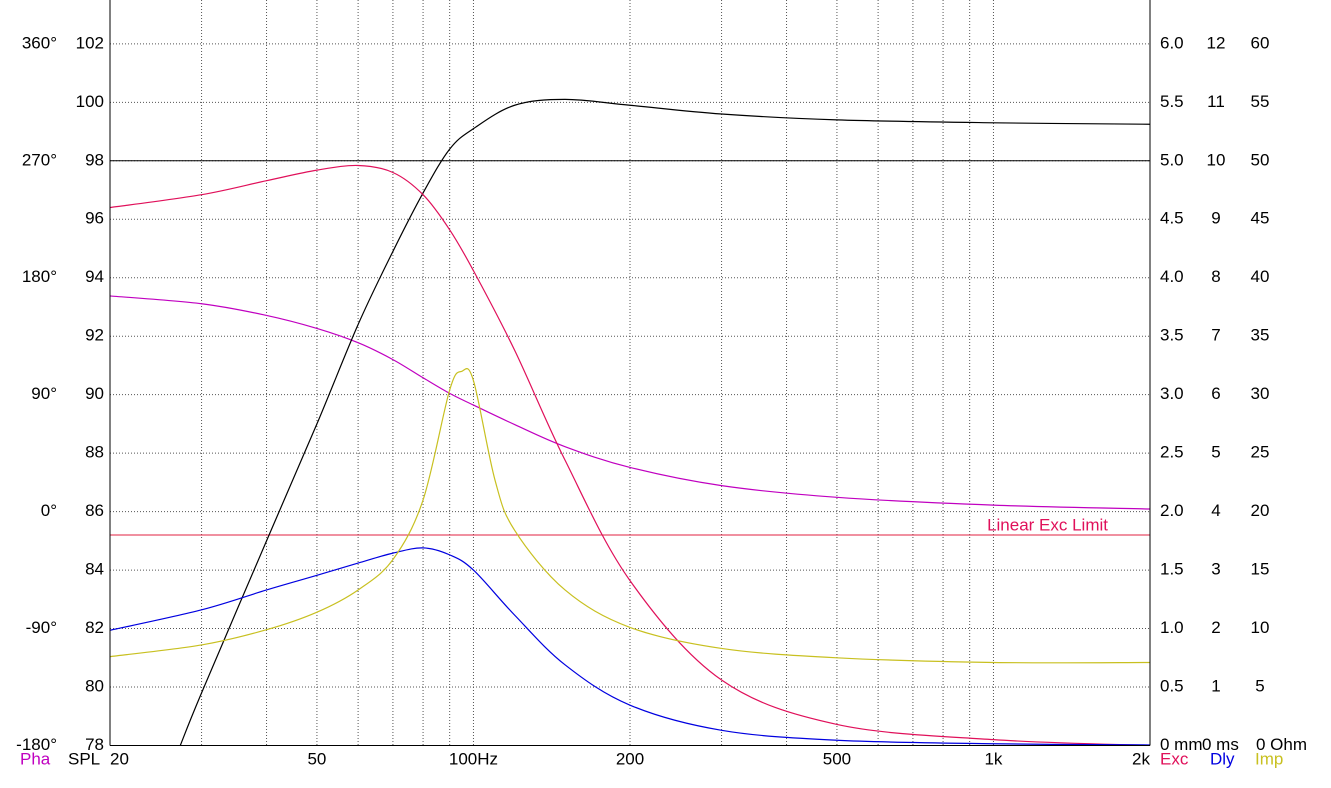 This screenshot has height=788, width=1331. What do you see at coordinates (1172, 335) in the screenshot?
I see `y-tick-label: 3.5` at bounding box center [1172, 335].